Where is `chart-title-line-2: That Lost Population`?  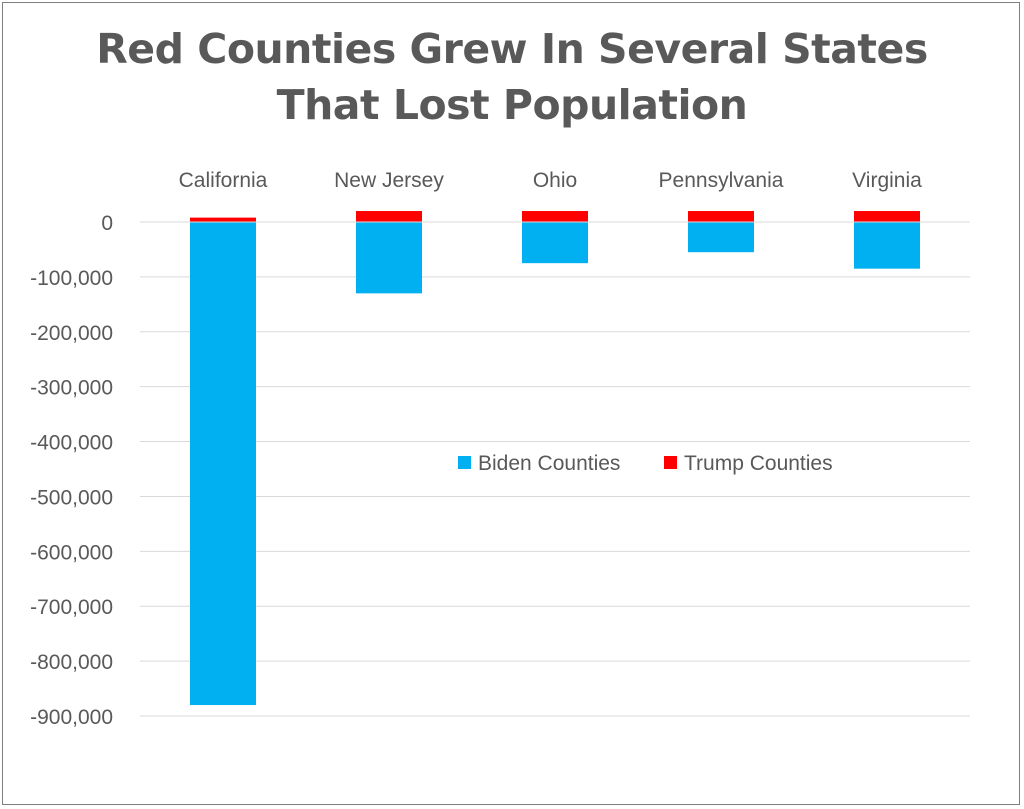
chart-title-line-2: That Lost Population is located at coordinates (512, 105).